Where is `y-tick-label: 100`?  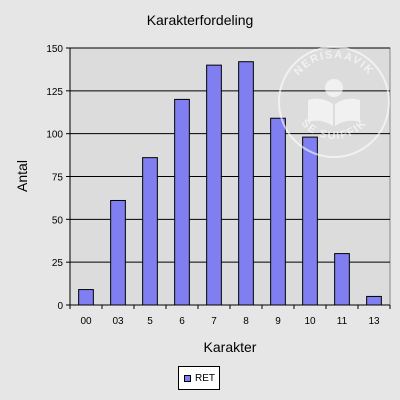
y-tick-label: 100 is located at coordinates (54, 135).